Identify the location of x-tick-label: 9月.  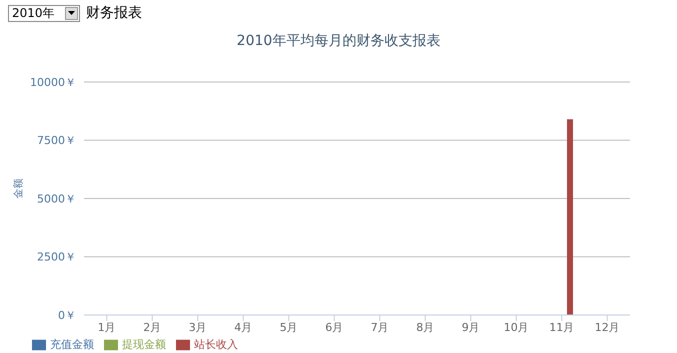
(471, 327).